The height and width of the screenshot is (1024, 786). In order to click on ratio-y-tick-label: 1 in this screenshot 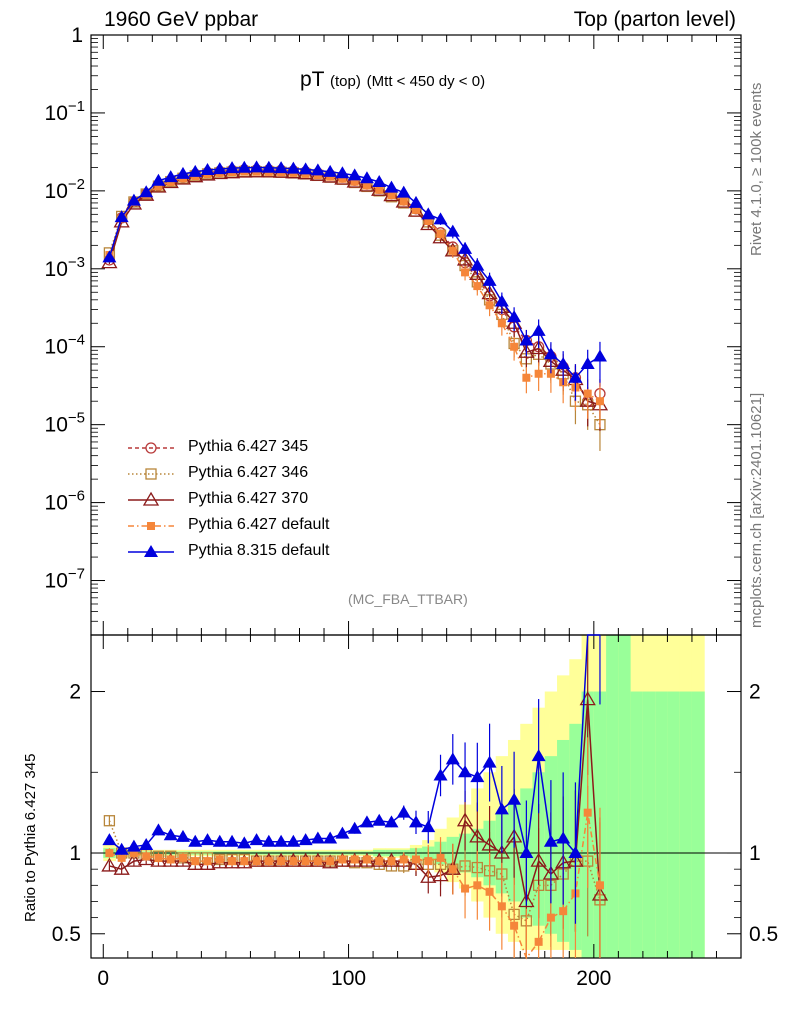, I will do `click(75, 853)`.